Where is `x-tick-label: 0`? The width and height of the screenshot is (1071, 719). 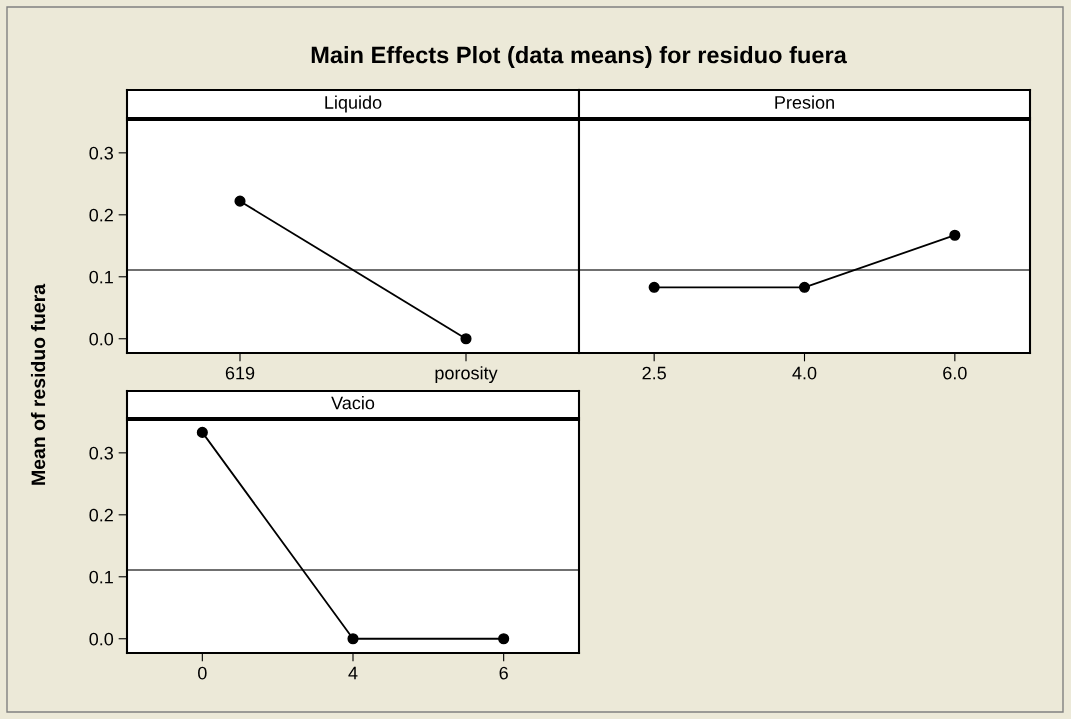
x-tick-label: 0 is located at coordinates (202, 673).